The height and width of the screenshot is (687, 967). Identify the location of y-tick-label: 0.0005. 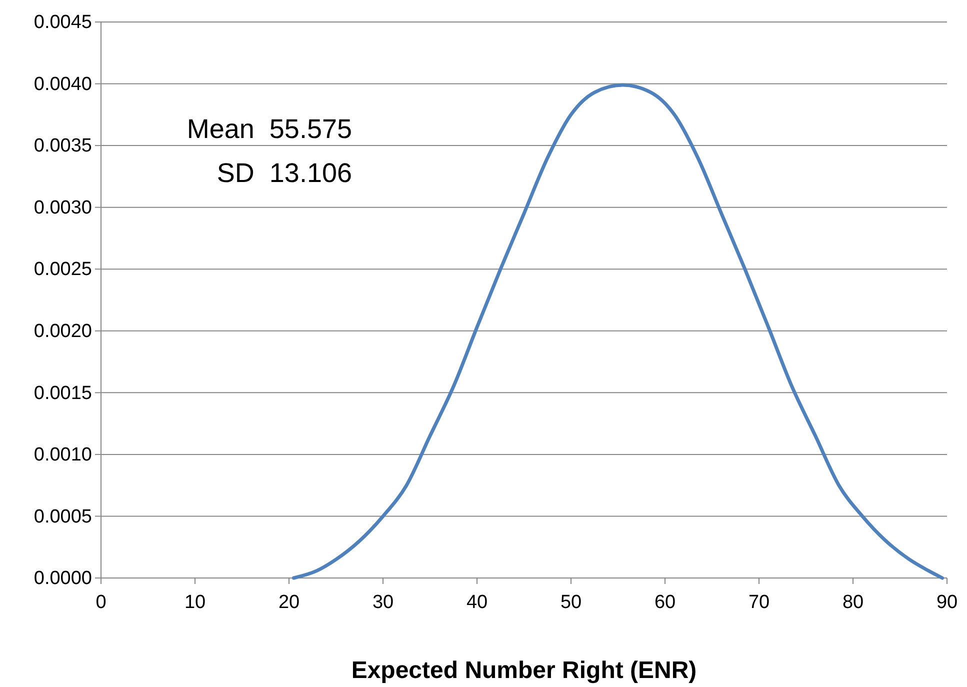
(63, 517).